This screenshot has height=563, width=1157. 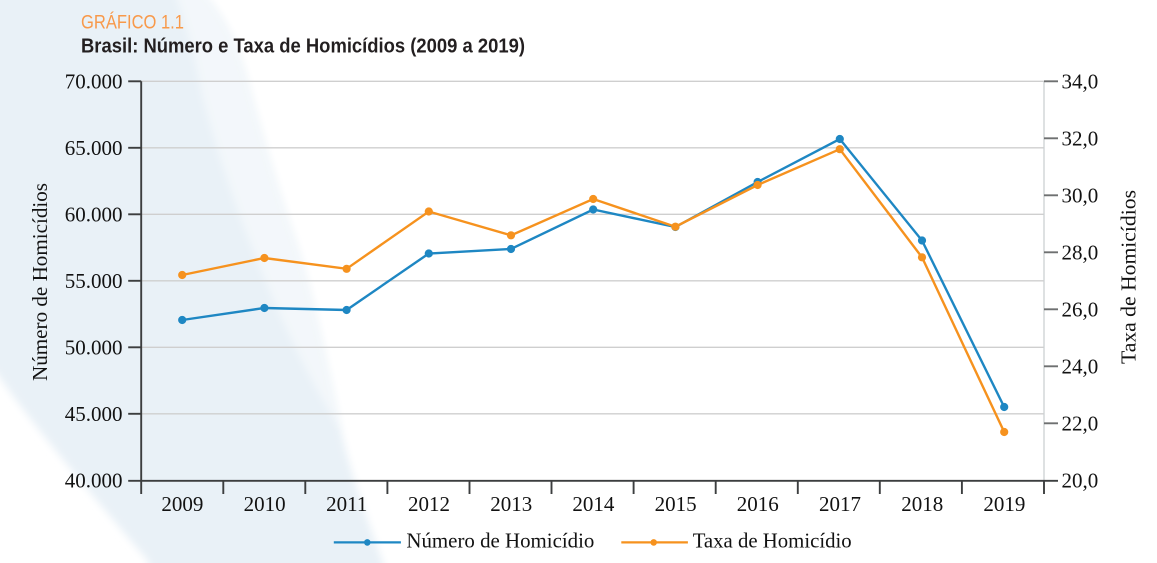 I want to click on svg-text: 2019, so click(x=1004, y=504).